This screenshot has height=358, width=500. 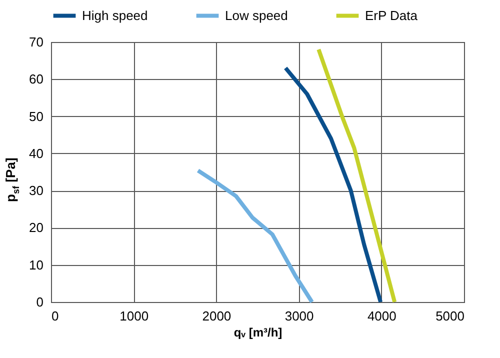 What do you see at coordinates (258, 333) in the screenshot?
I see `x-axis-title: qᵥ [m³/h]` at bounding box center [258, 333].